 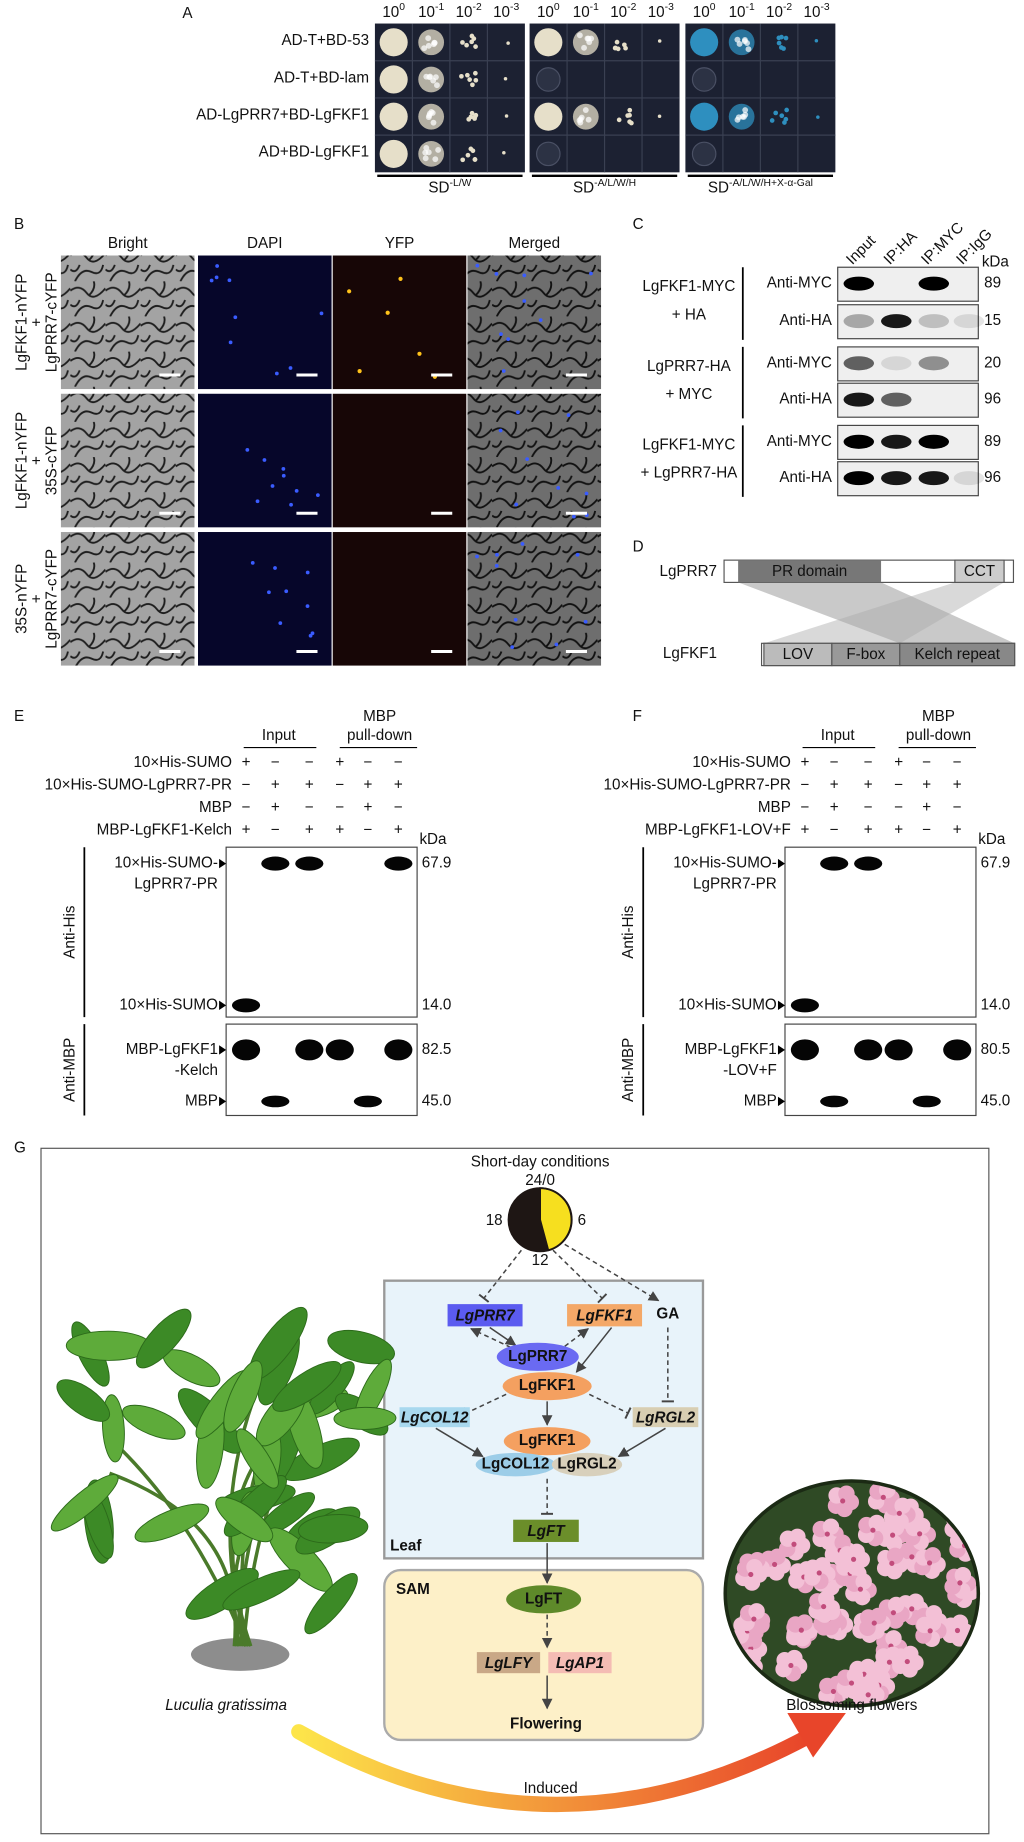 I want to click on model-title: Short-day conditions, so click(x=540, y=1161).